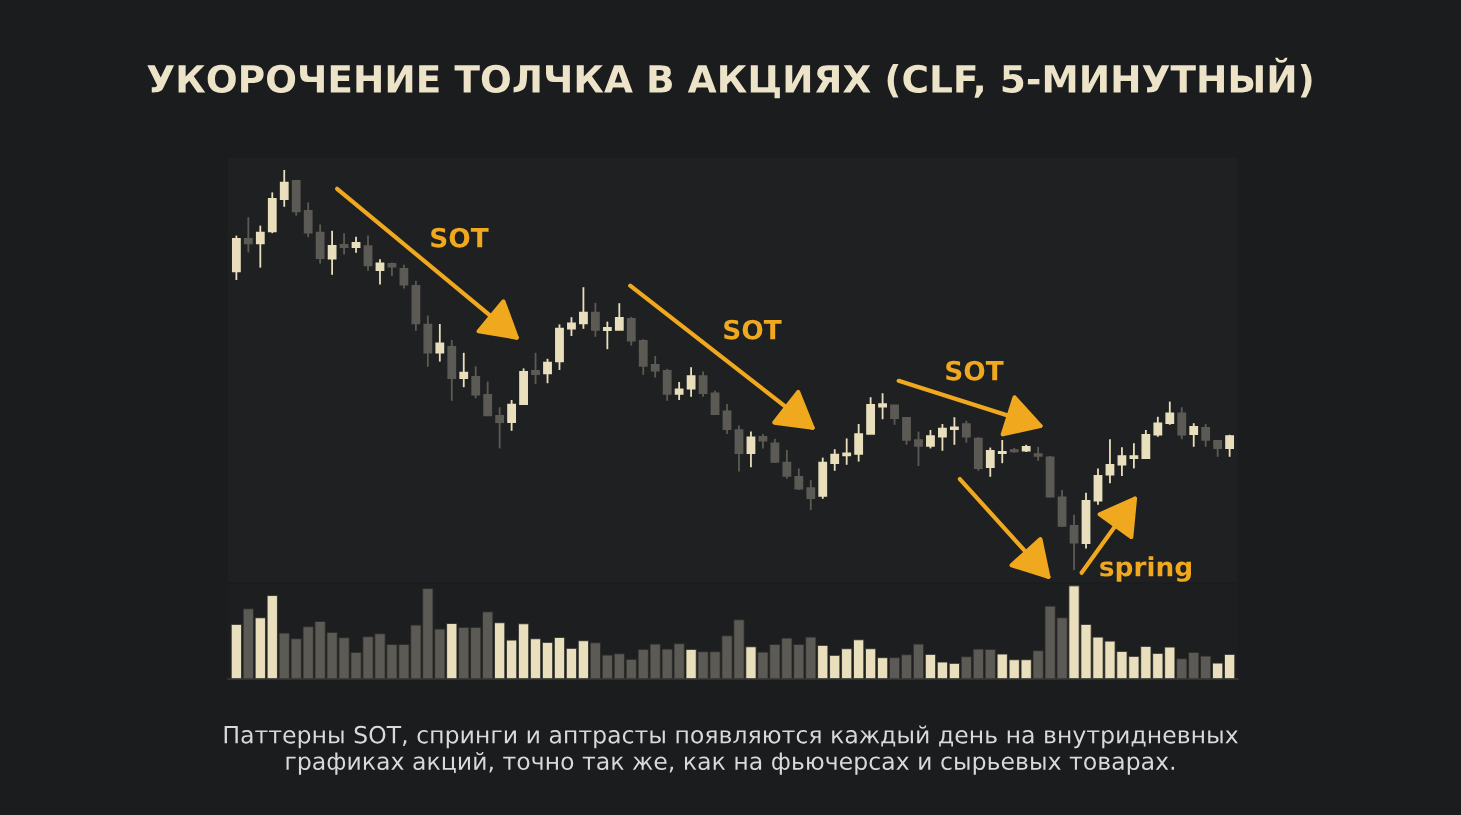 The image size is (1461, 815). Describe the element at coordinates (1145, 569) in the screenshot. I see `annotation: spring` at that location.